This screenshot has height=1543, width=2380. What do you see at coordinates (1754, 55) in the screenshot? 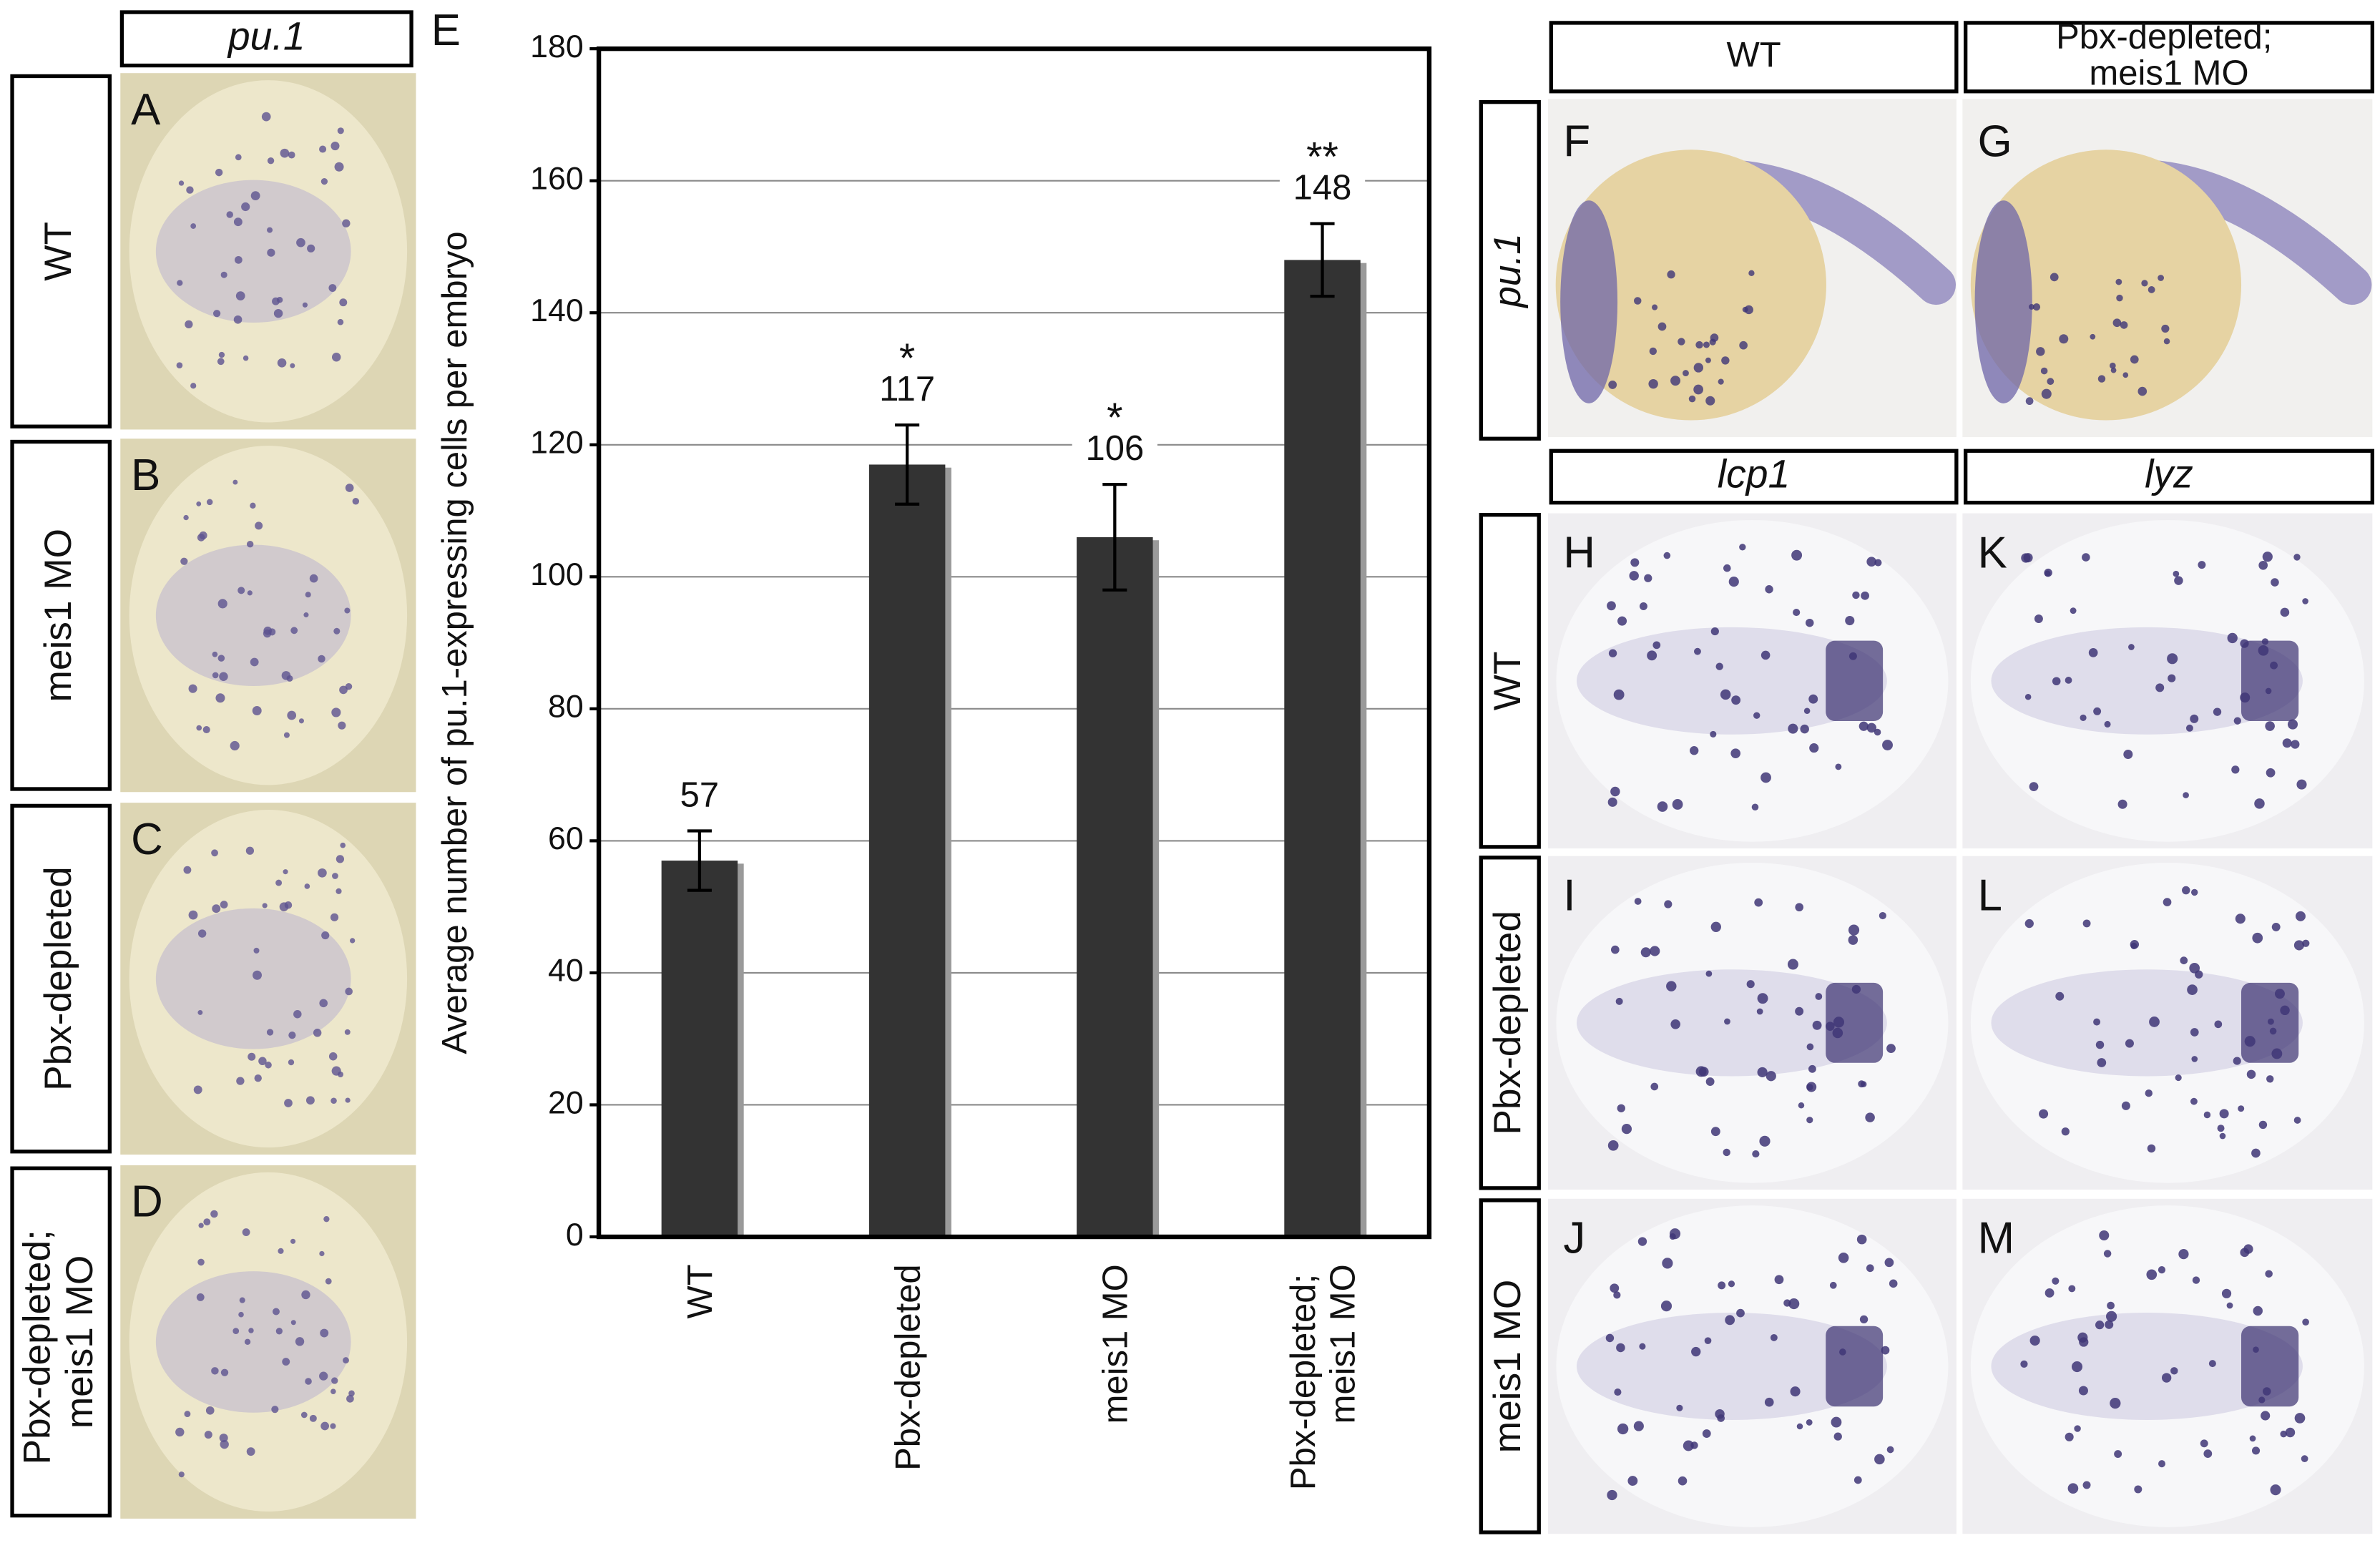
I see `column-header: WT` at bounding box center [1754, 55].